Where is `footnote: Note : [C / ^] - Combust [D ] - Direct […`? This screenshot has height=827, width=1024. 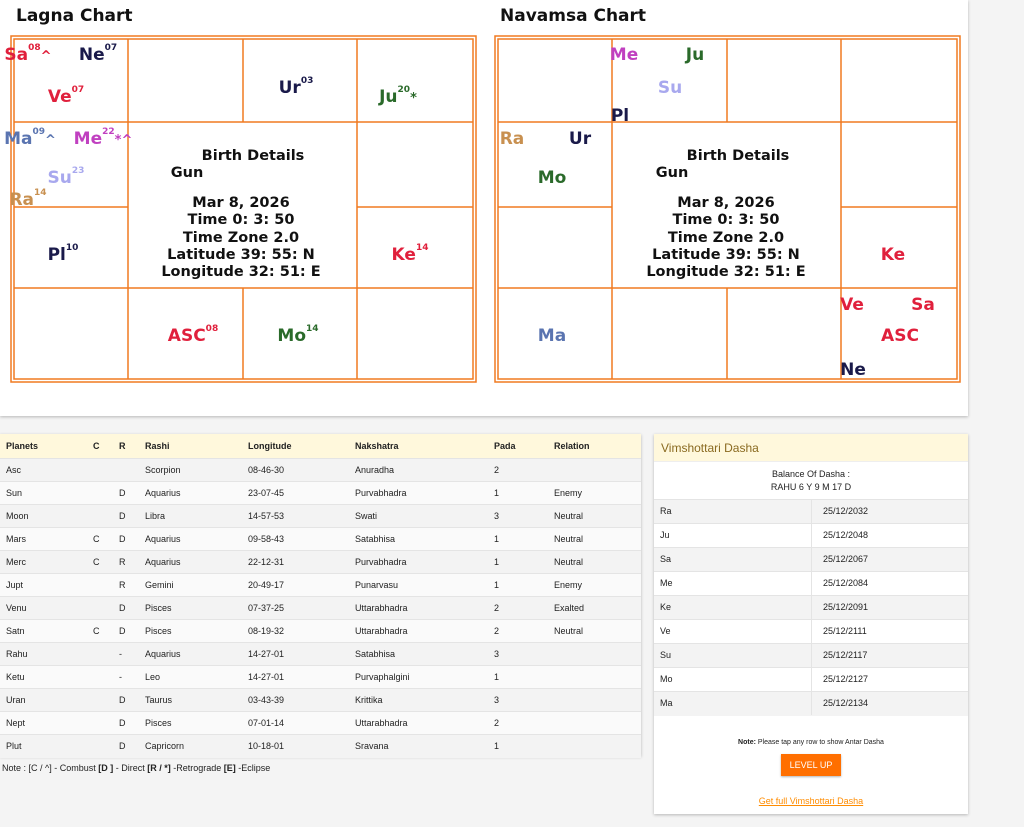 footnote: Note : [C / ^] - Combust [D ] - Direct [… is located at coordinates (136, 768).